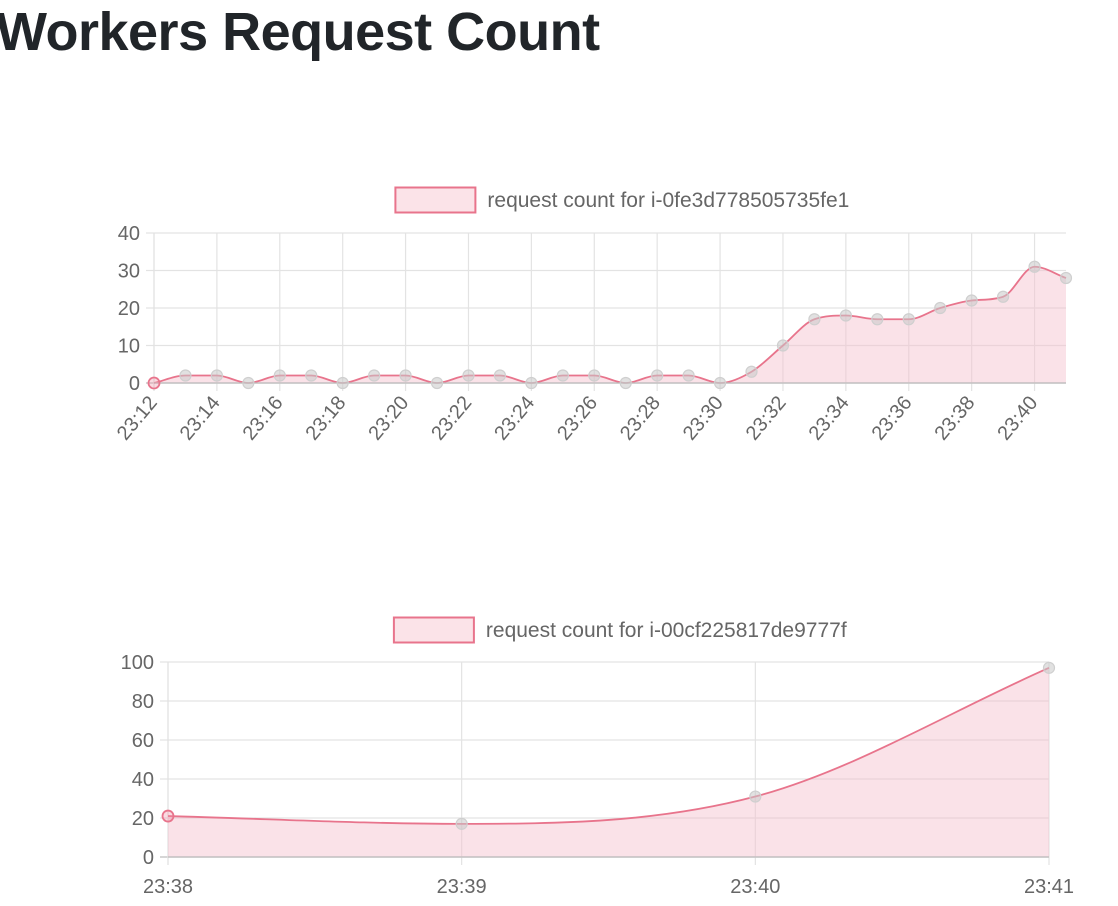  What do you see at coordinates (300, 32) in the screenshot?
I see `page-title: Workers Request Count` at bounding box center [300, 32].